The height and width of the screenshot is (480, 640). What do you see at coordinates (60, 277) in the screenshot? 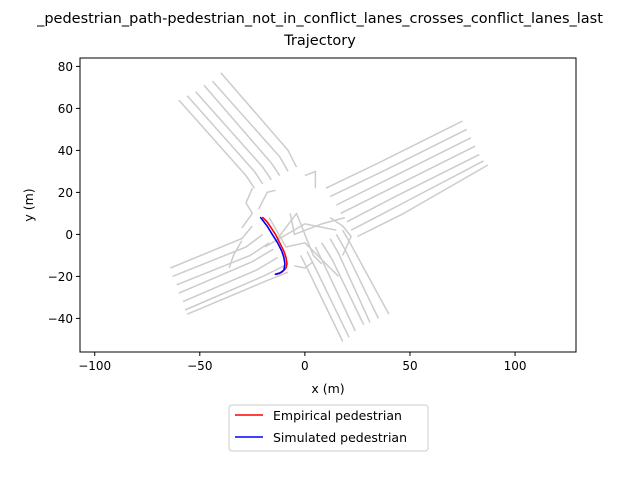
I see `y-tick-label: −20` at bounding box center [60, 277].